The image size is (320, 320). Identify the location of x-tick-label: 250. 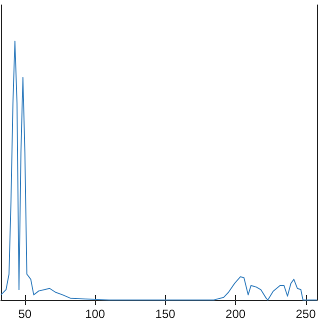
(306, 313).